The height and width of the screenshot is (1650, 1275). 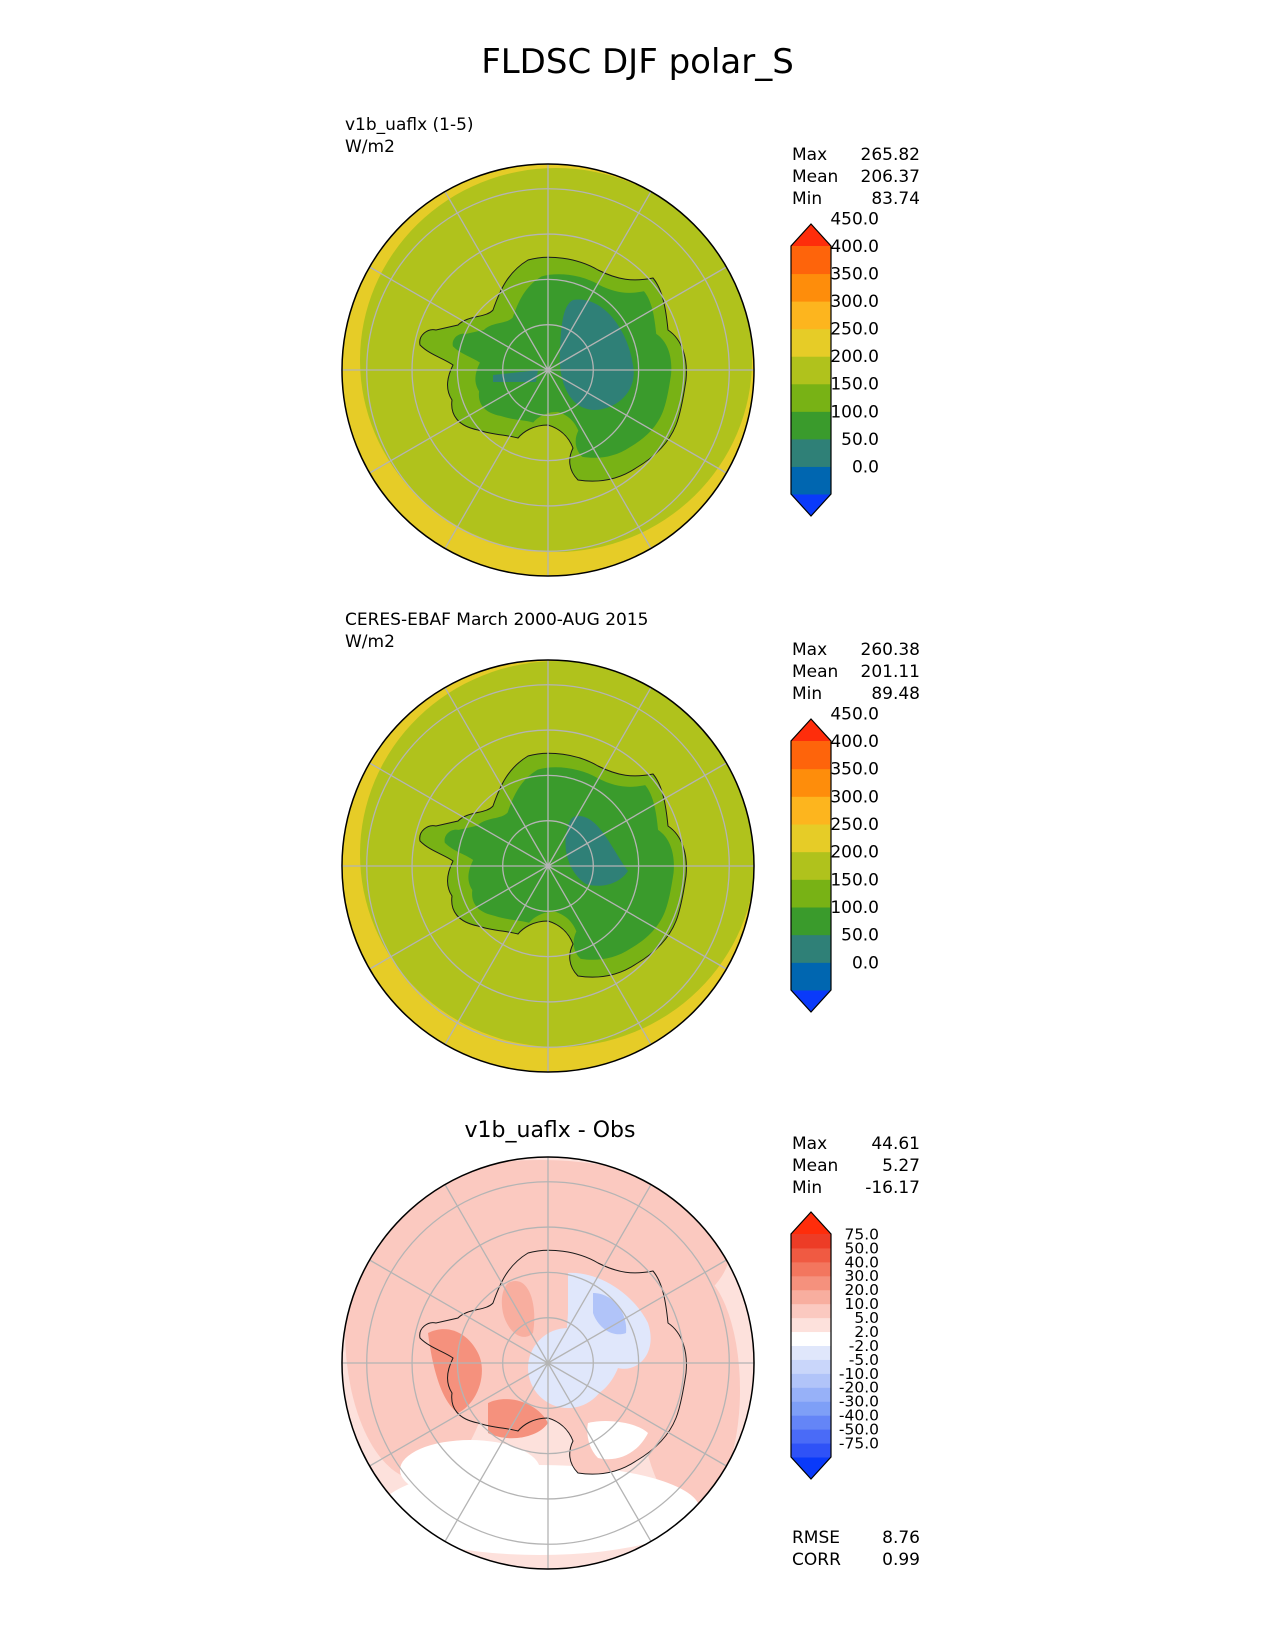 What do you see at coordinates (610, 1314) in the screenshot?
I see `panel3-negative-core` at bounding box center [610, 1314].